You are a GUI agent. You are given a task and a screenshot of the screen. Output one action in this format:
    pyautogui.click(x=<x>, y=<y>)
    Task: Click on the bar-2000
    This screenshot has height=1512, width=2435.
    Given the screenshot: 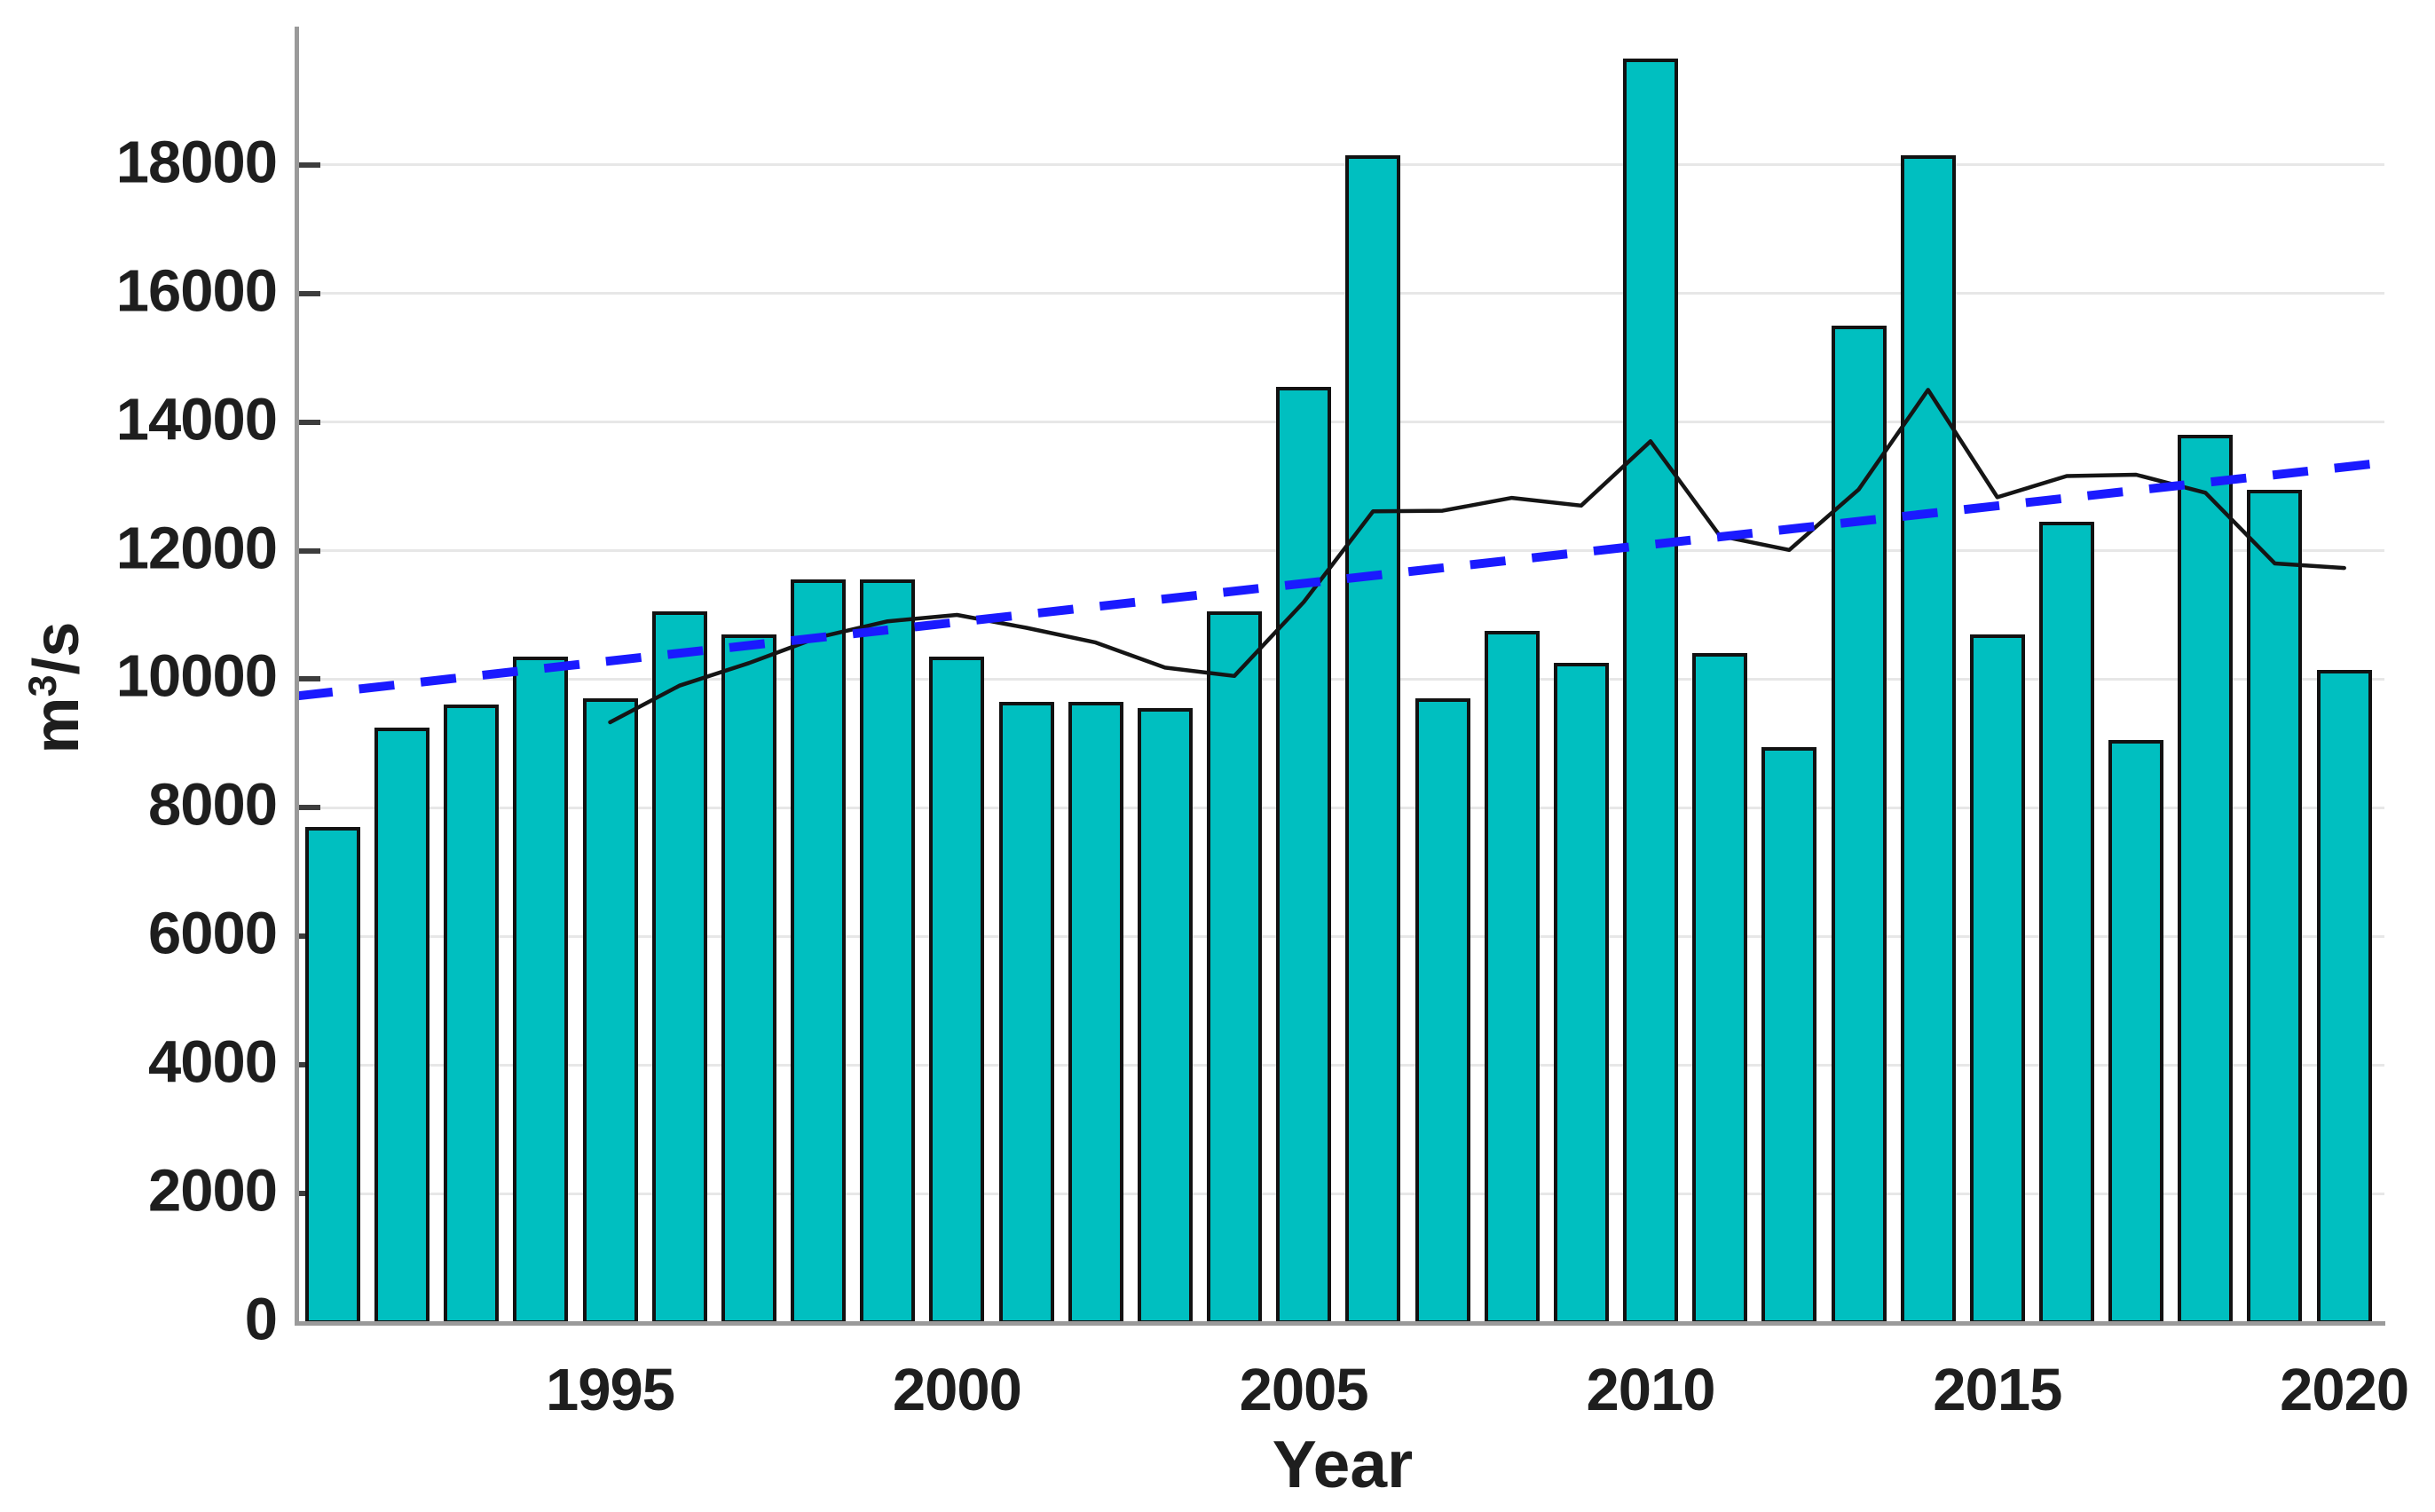 What is the action you would take?
    pyautogui.click(x=957, y=991)
    